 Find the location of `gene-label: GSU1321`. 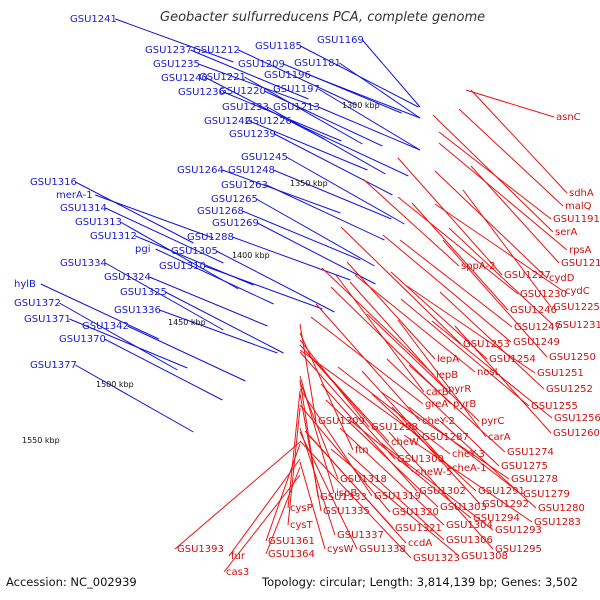

gene-label: GSU1321 is located at coordinates (418, 528).